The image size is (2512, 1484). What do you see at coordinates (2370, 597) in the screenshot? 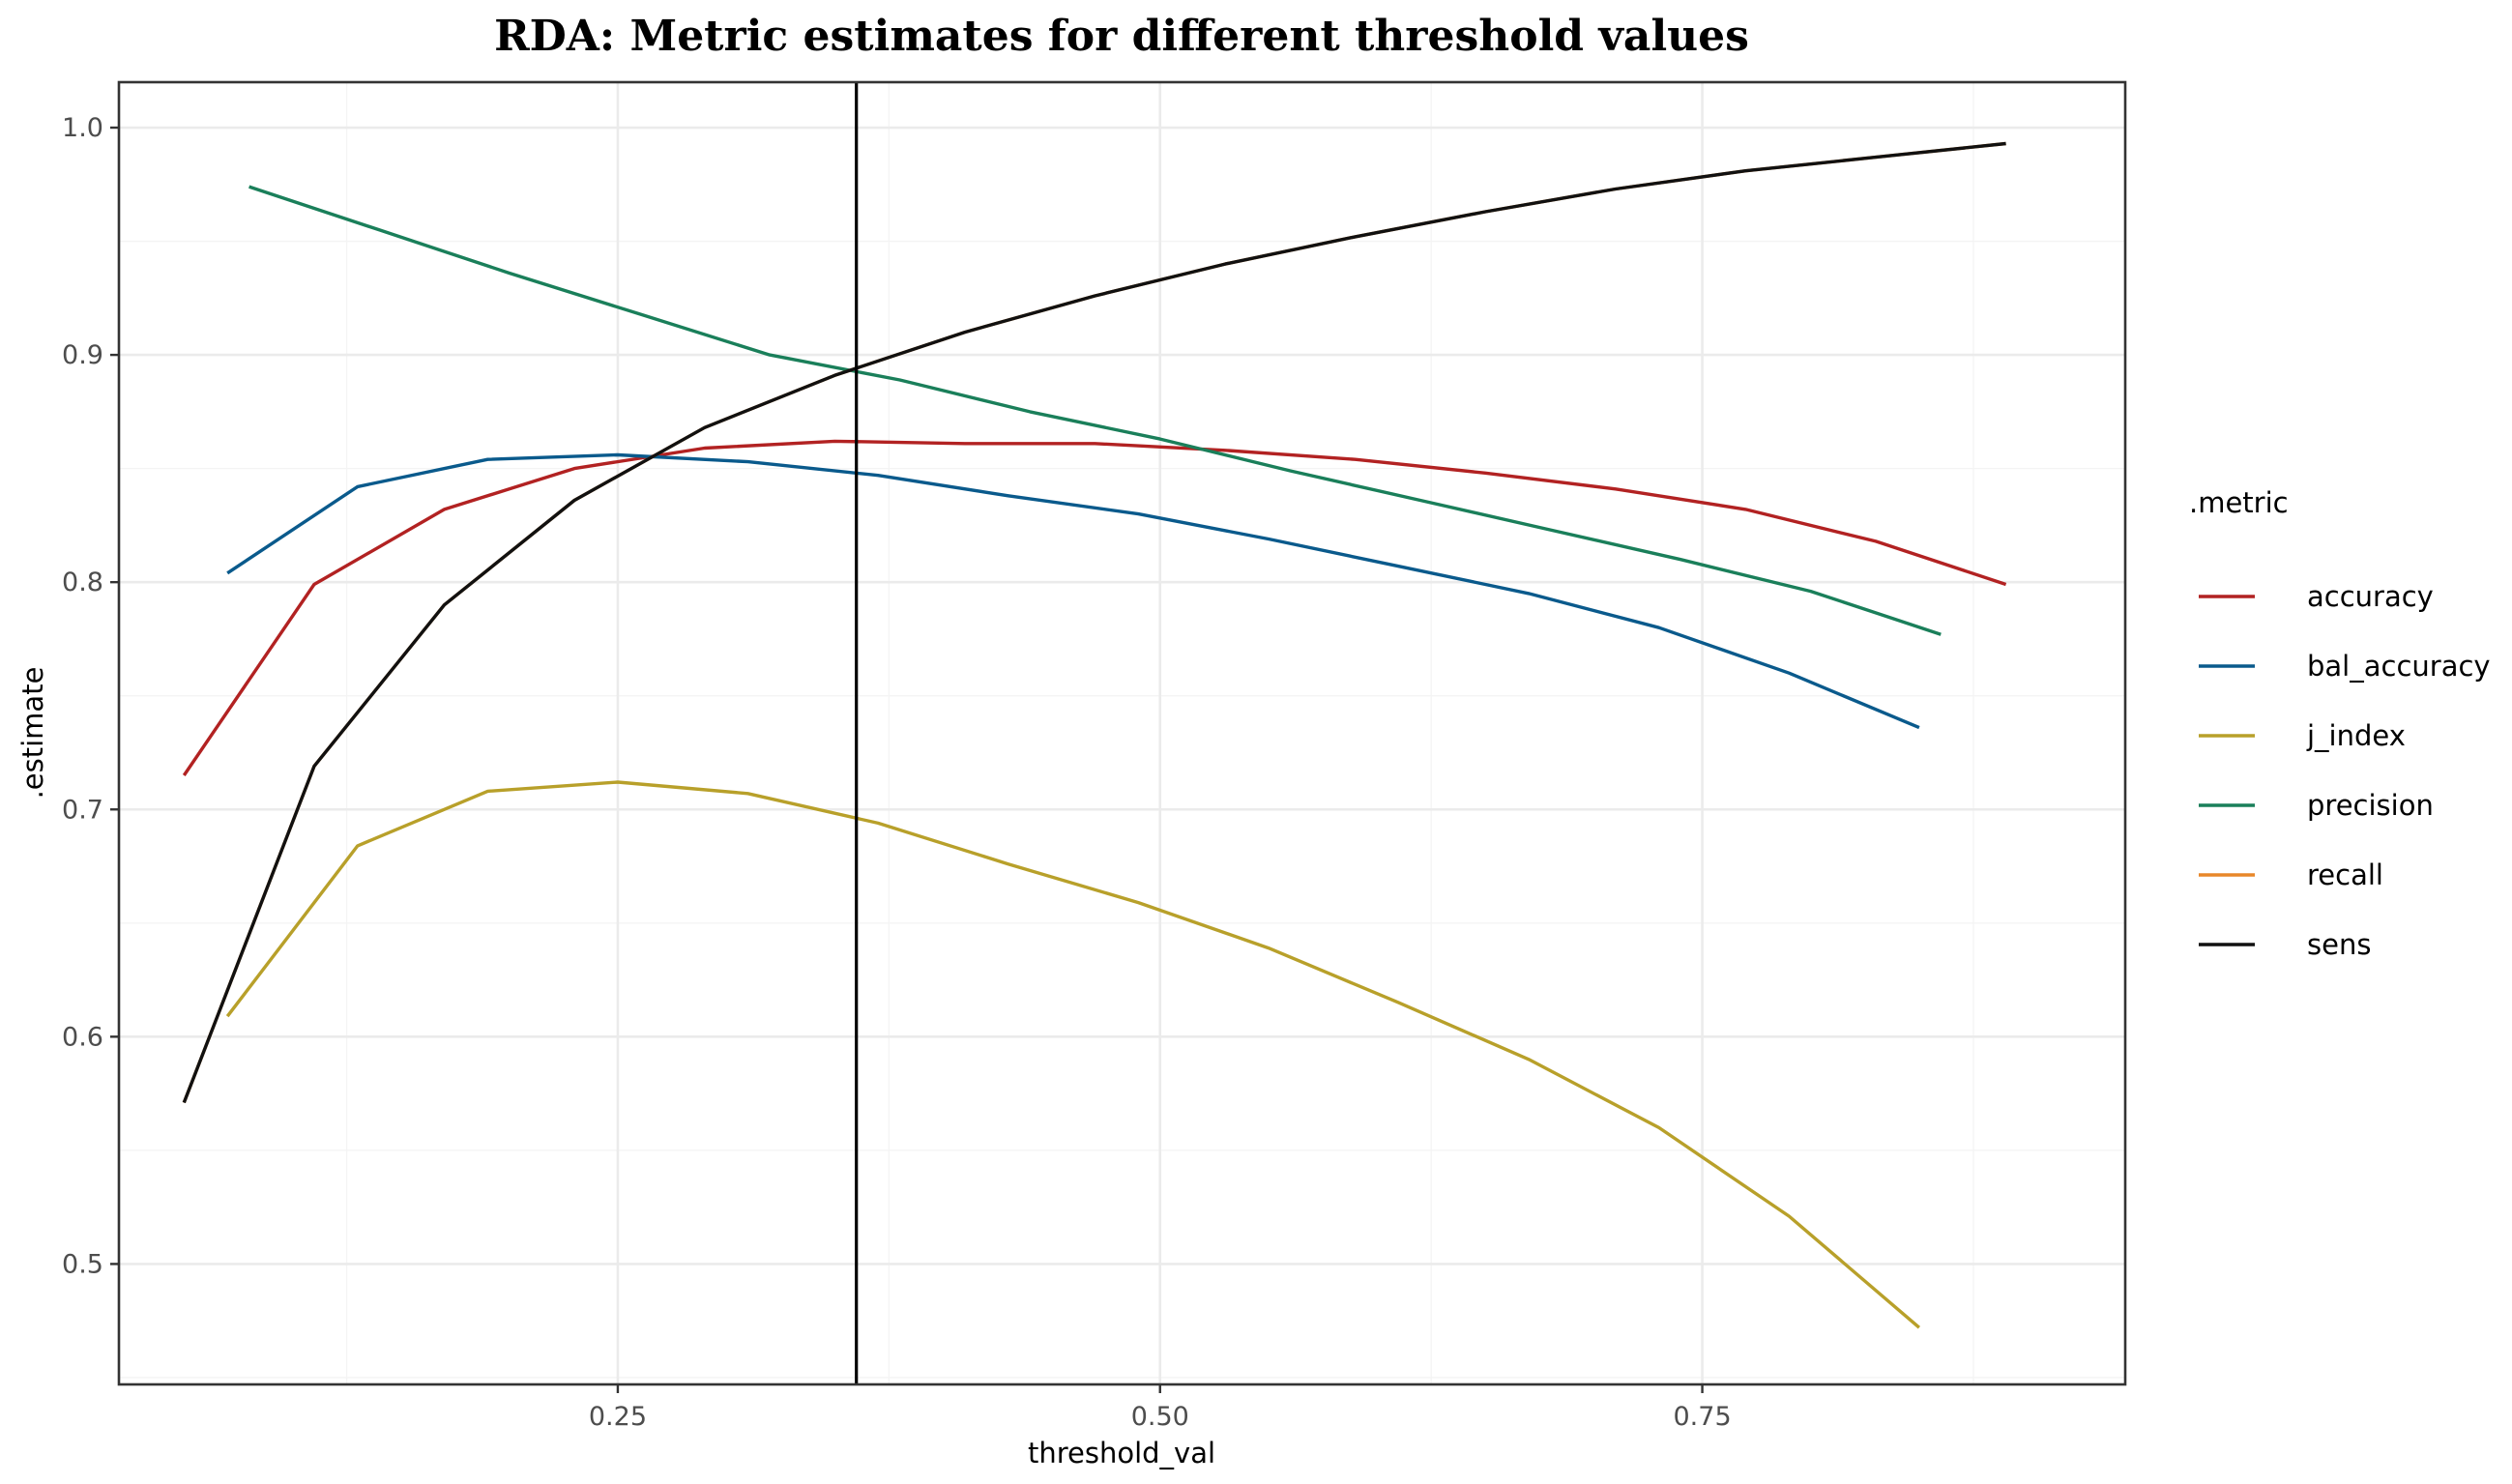
I see `legend-label-accuracy: accuracy` at bounding box center [2370, 597].